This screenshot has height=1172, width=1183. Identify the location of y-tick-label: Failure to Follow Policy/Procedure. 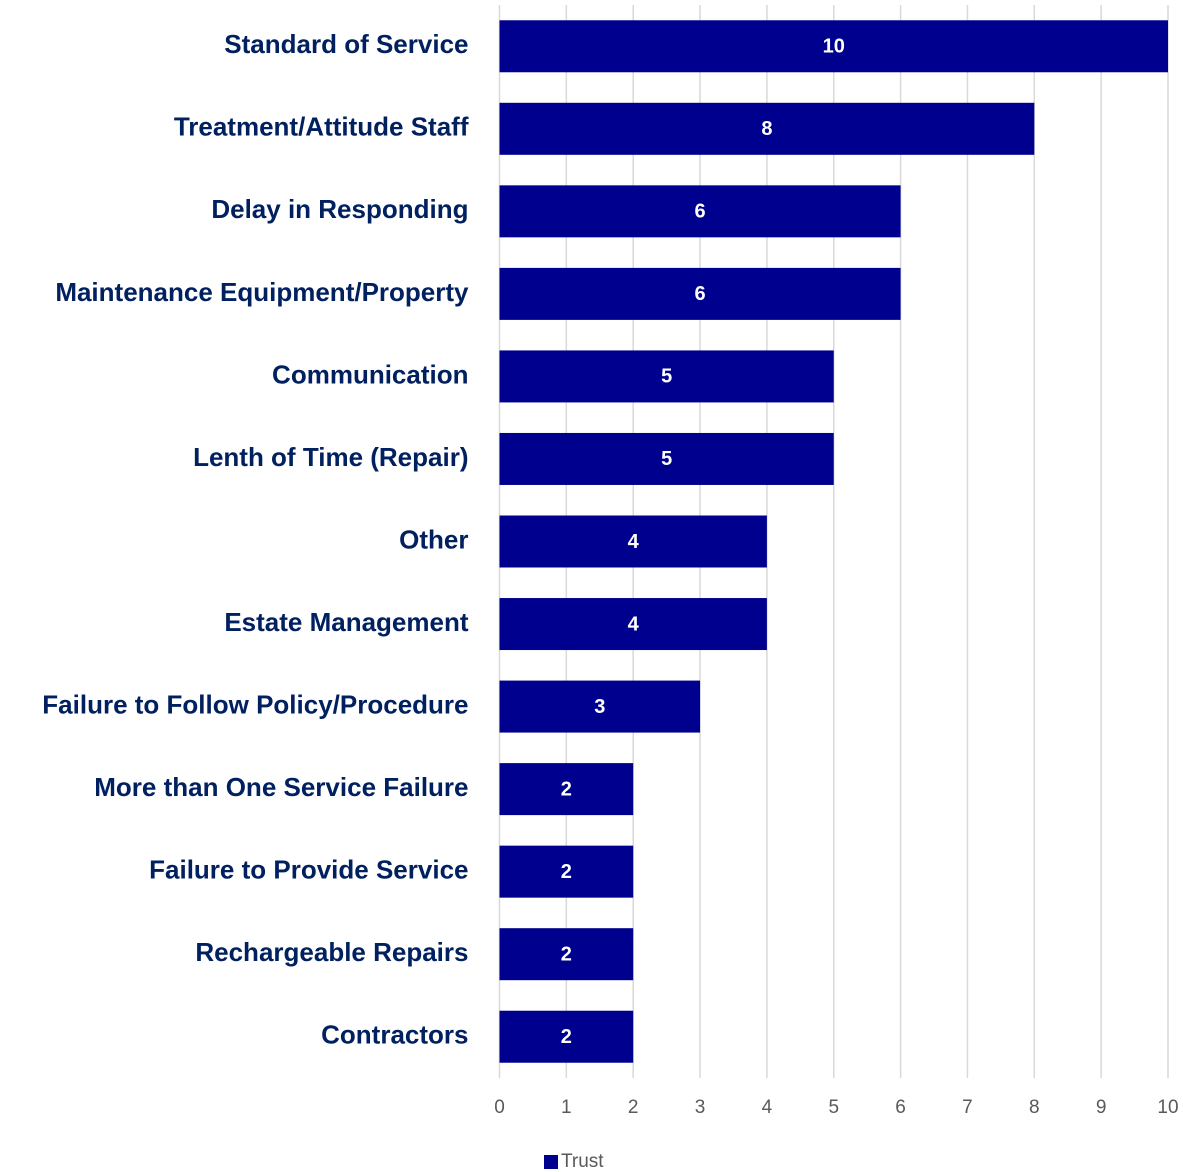
(255, 704).